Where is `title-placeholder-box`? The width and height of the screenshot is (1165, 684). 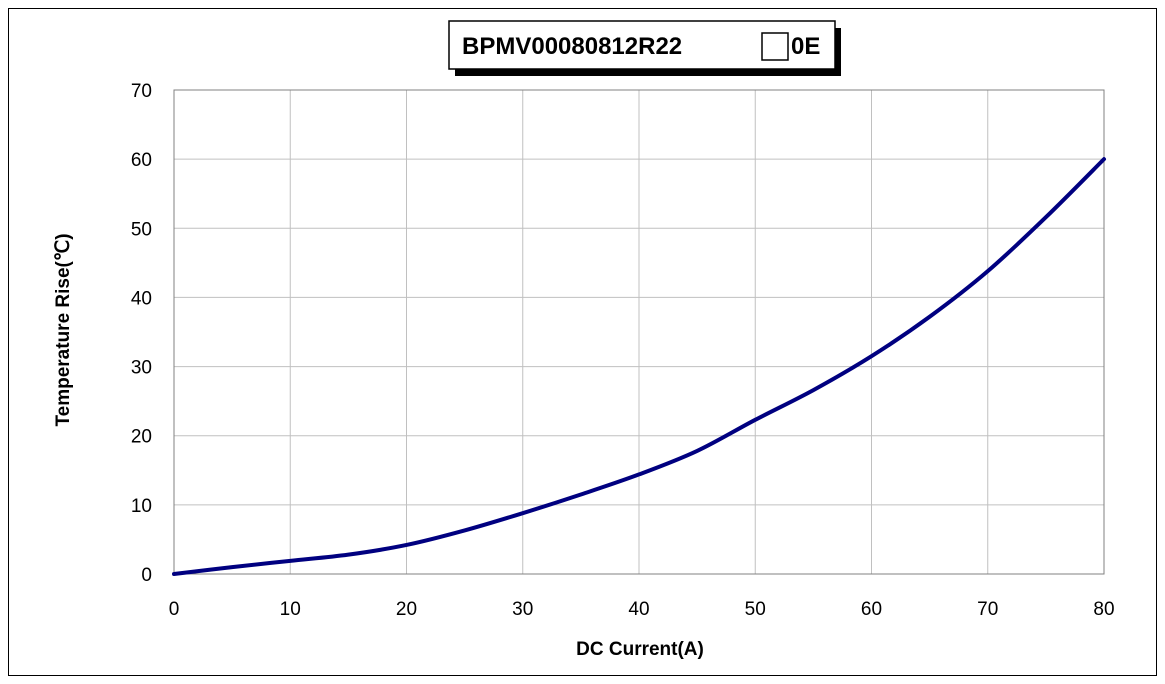 title-placeholder-box is located at coordinates (775, 46).